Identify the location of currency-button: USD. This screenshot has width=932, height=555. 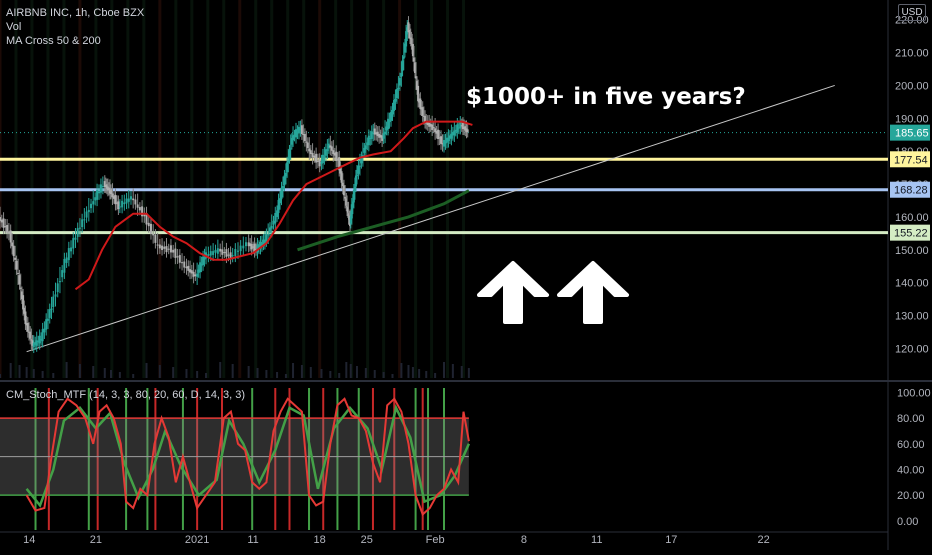
(912, 12).